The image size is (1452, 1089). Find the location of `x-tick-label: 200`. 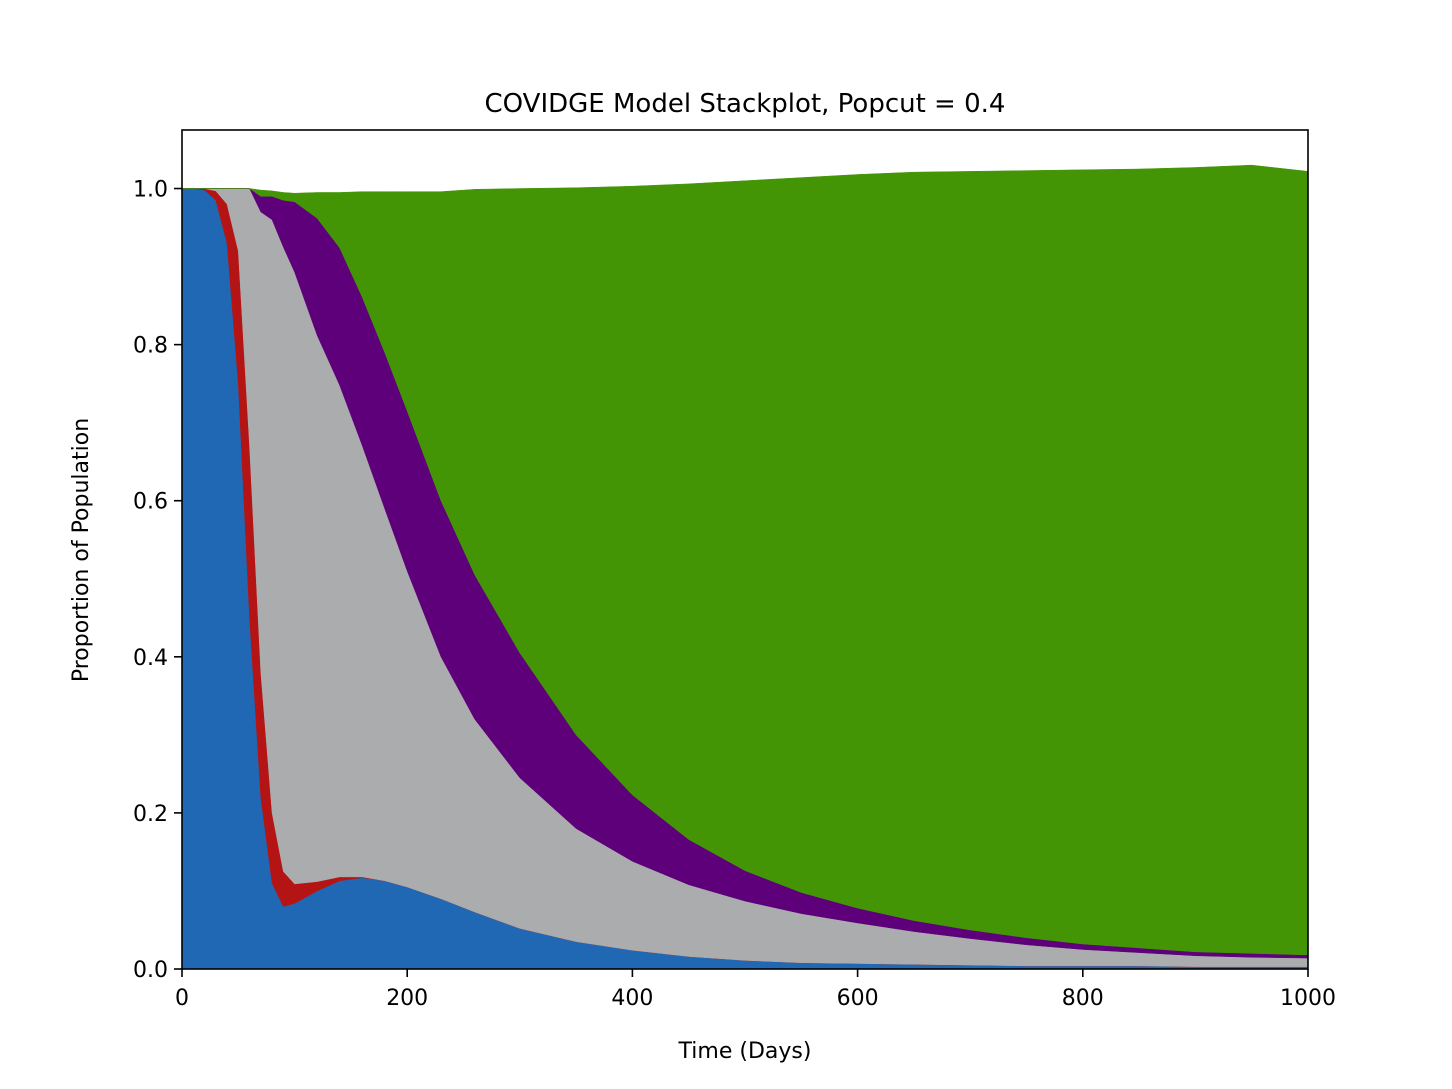

x-tick-label: 200 is located at coordinates (407, 998).